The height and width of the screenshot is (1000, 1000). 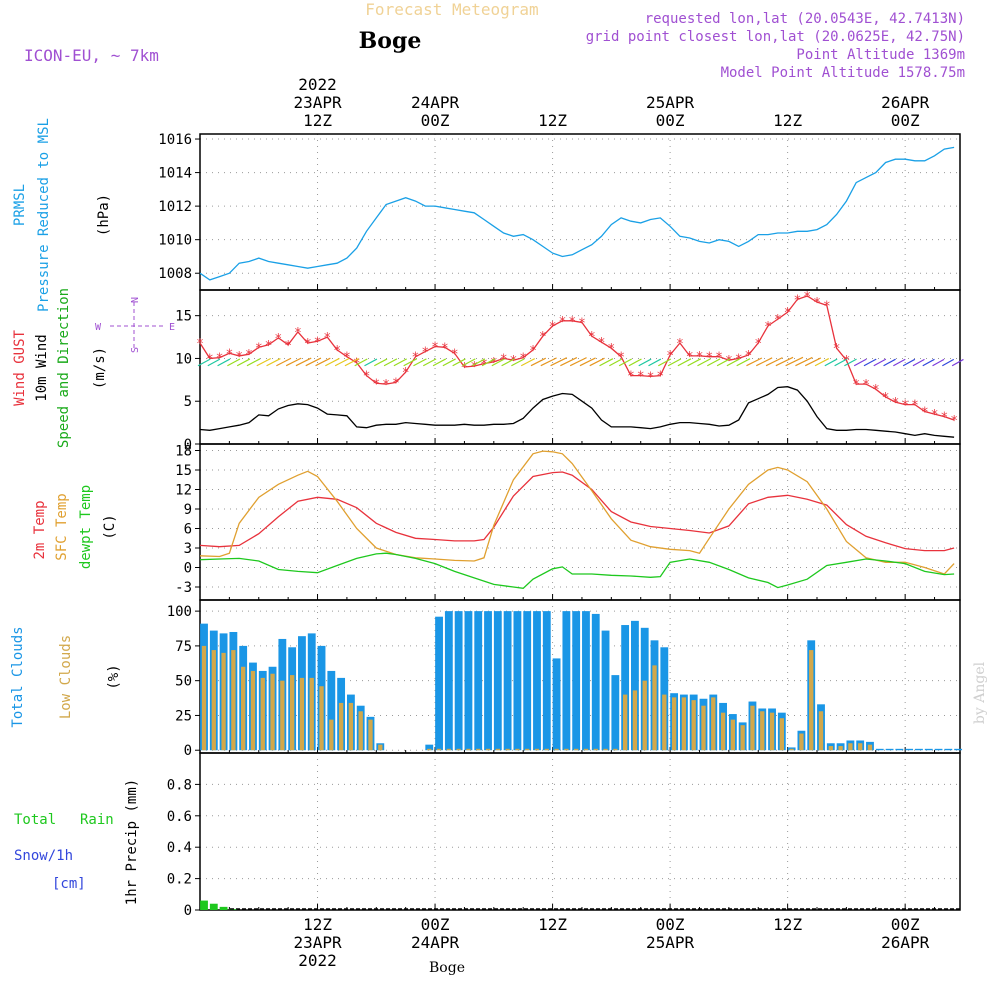 I want to click on y-tick-label: 0.2, so click(x=179, y=880).